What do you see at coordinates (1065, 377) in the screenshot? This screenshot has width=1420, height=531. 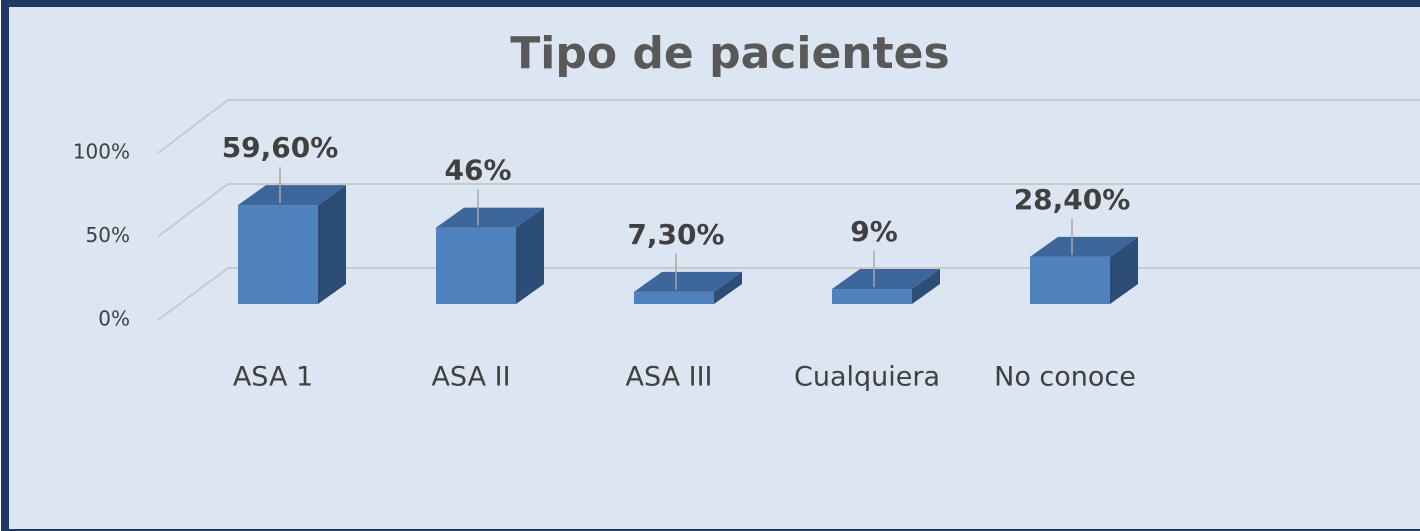 I see `x-tick-label: No conoce` at bounding box center [1065, 377].